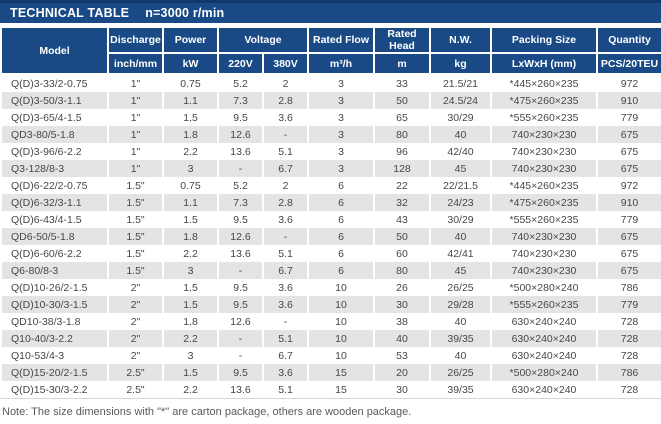 The width and height of the screenshot is (661, 424). I want to click on cell-rated-head: 30, so click(402, 304).